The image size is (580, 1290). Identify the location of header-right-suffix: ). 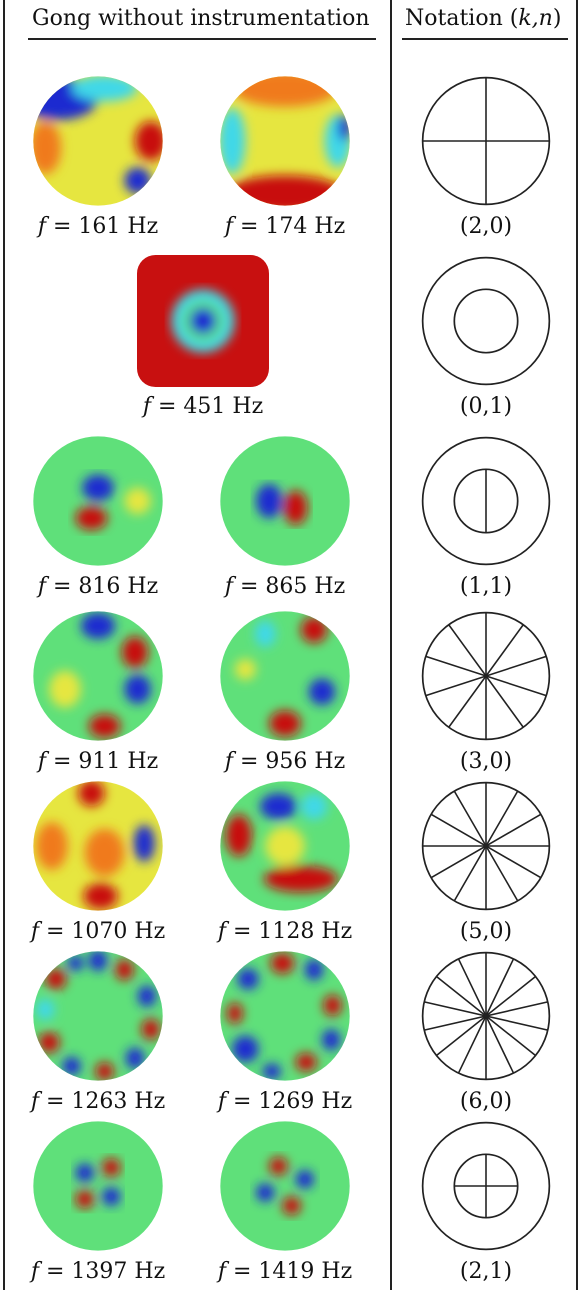
(557, 18).